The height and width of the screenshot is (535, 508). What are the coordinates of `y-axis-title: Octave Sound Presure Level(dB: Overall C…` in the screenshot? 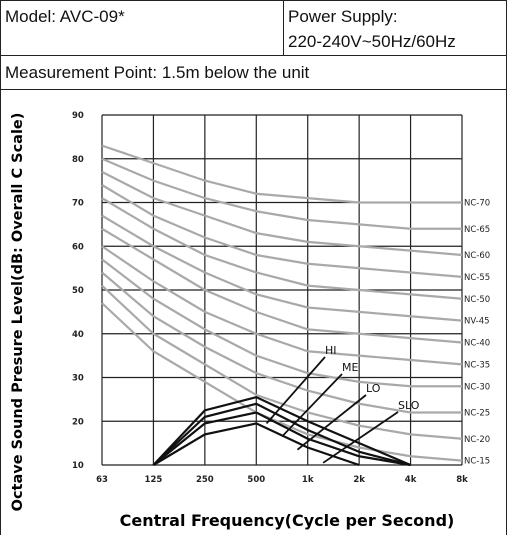 It's located at (18, 312).